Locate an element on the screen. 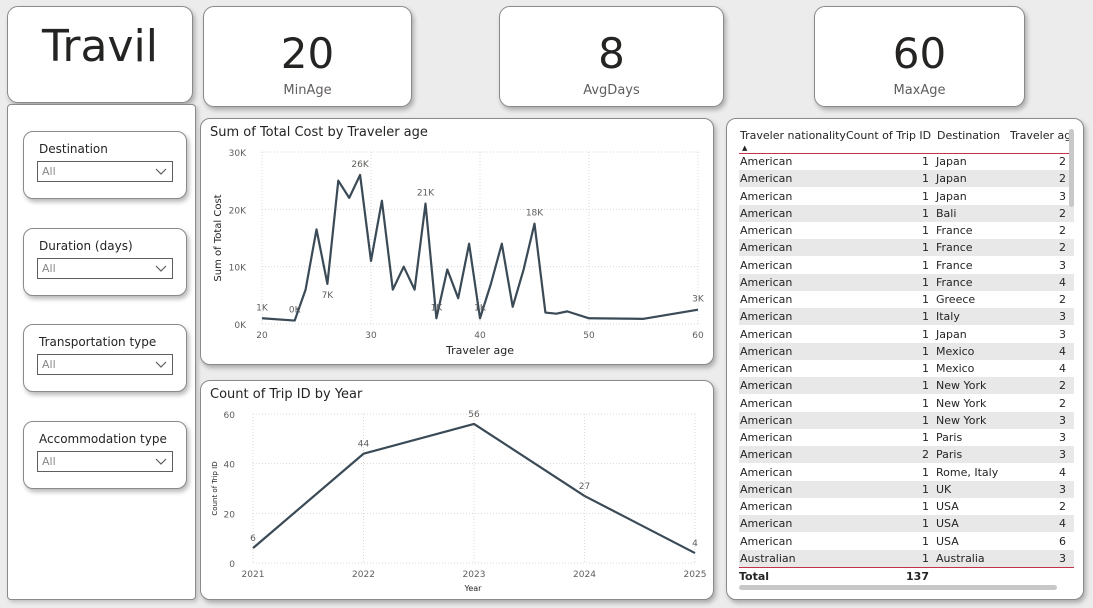 Image resolution: width=1093 pixels, height=608 pixels. x-tick-label: 2025 is located at coordinates (695, 575).